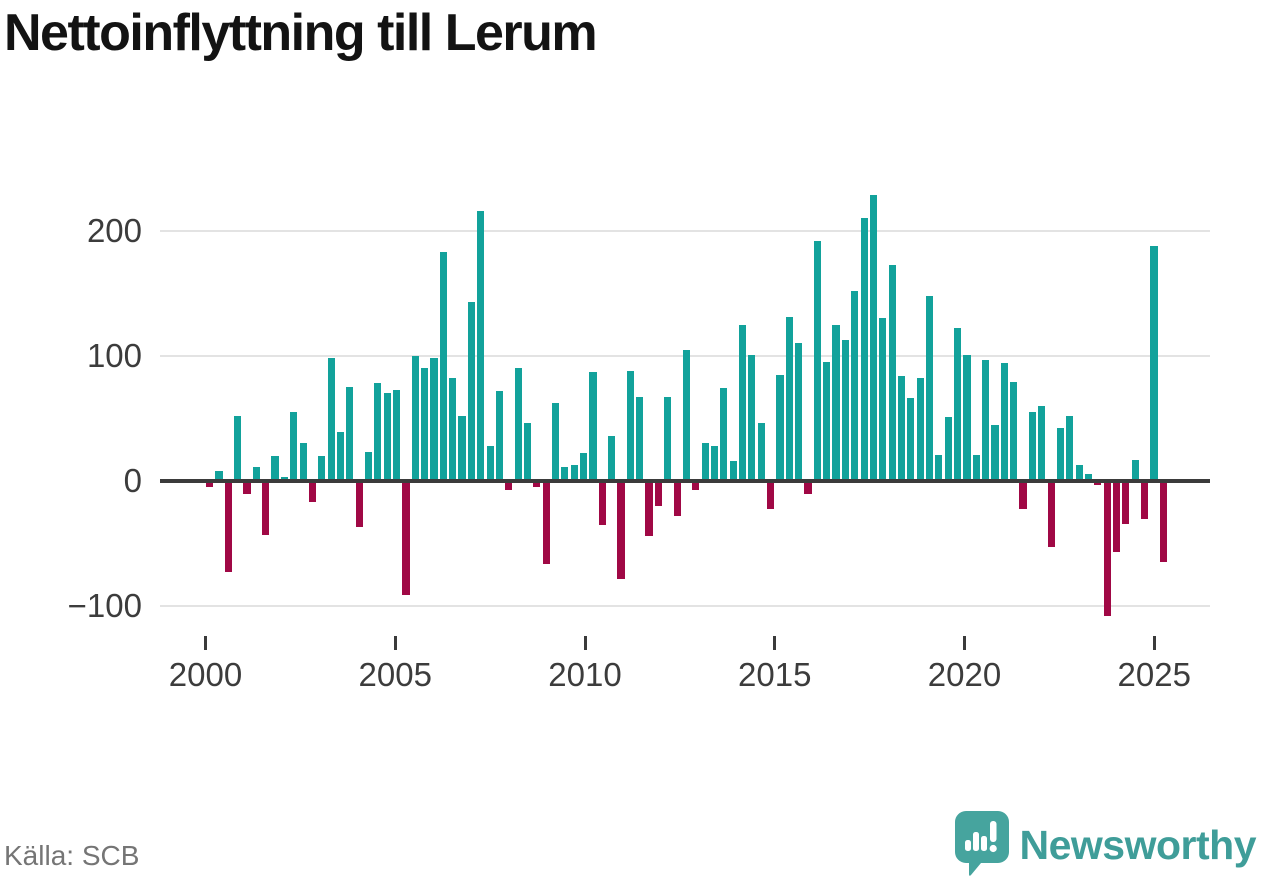  What do you see at coordinates (114, 355) in the screenshot?
I see `y-axis-label-100: 100` at bounding box center [114, 355].